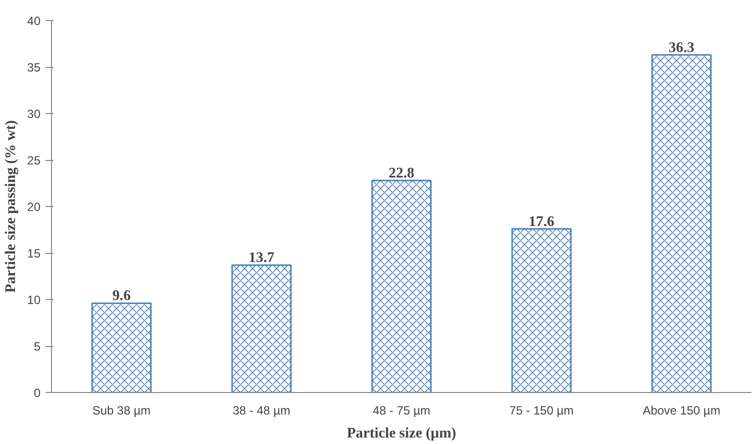  I want to click on x-tick-label: 75 - 150 µm, so click(541, 411).